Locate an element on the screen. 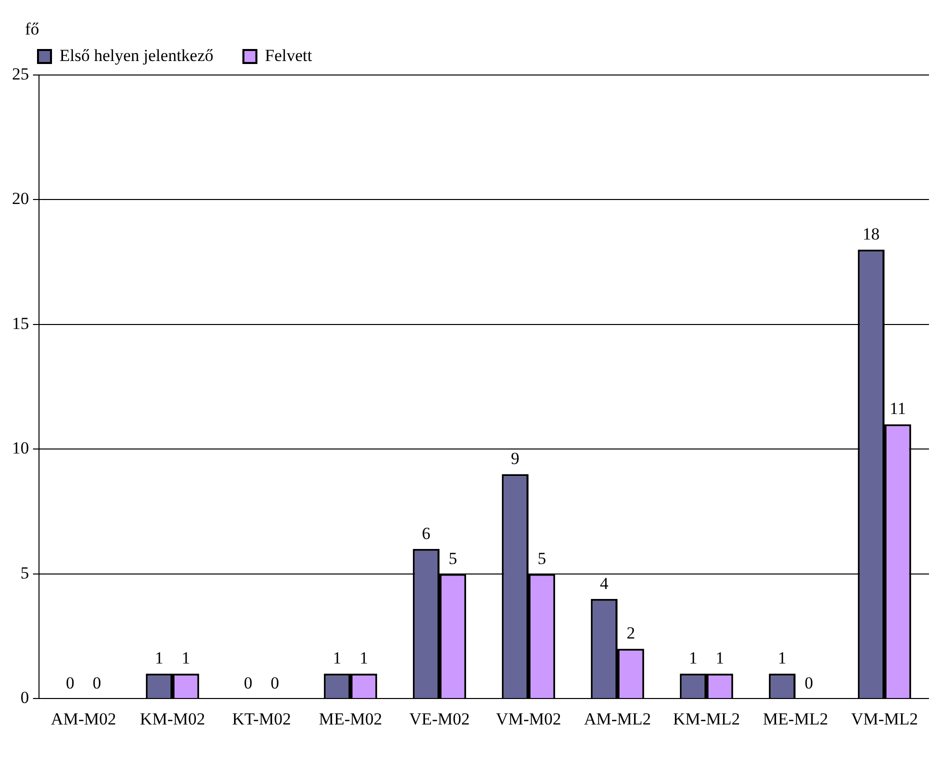 This screenshot has width=939, height=765. legend-label: Első helyen jelentkező is located at coordinates (137, 55).